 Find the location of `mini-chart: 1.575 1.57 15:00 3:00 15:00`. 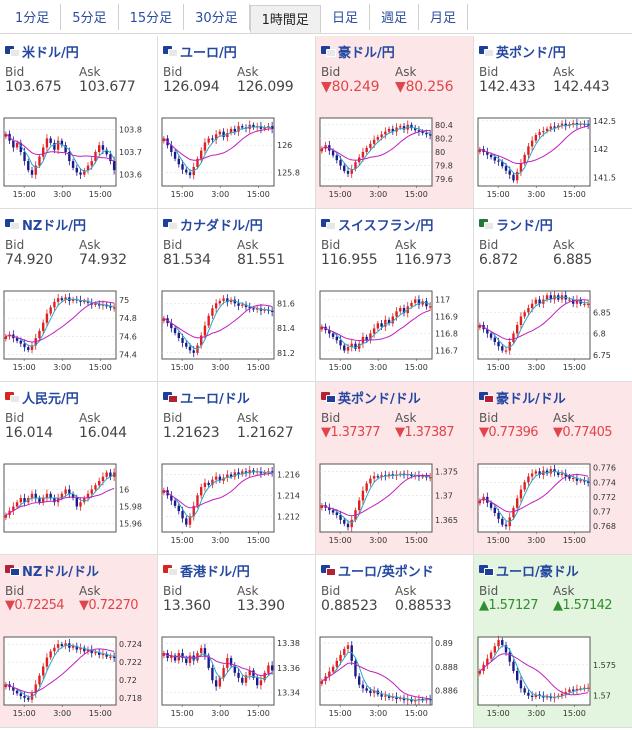

mini-chart: 1.575 1.57 15:00 3:00 15:00 is located at coordinates (551, 676).